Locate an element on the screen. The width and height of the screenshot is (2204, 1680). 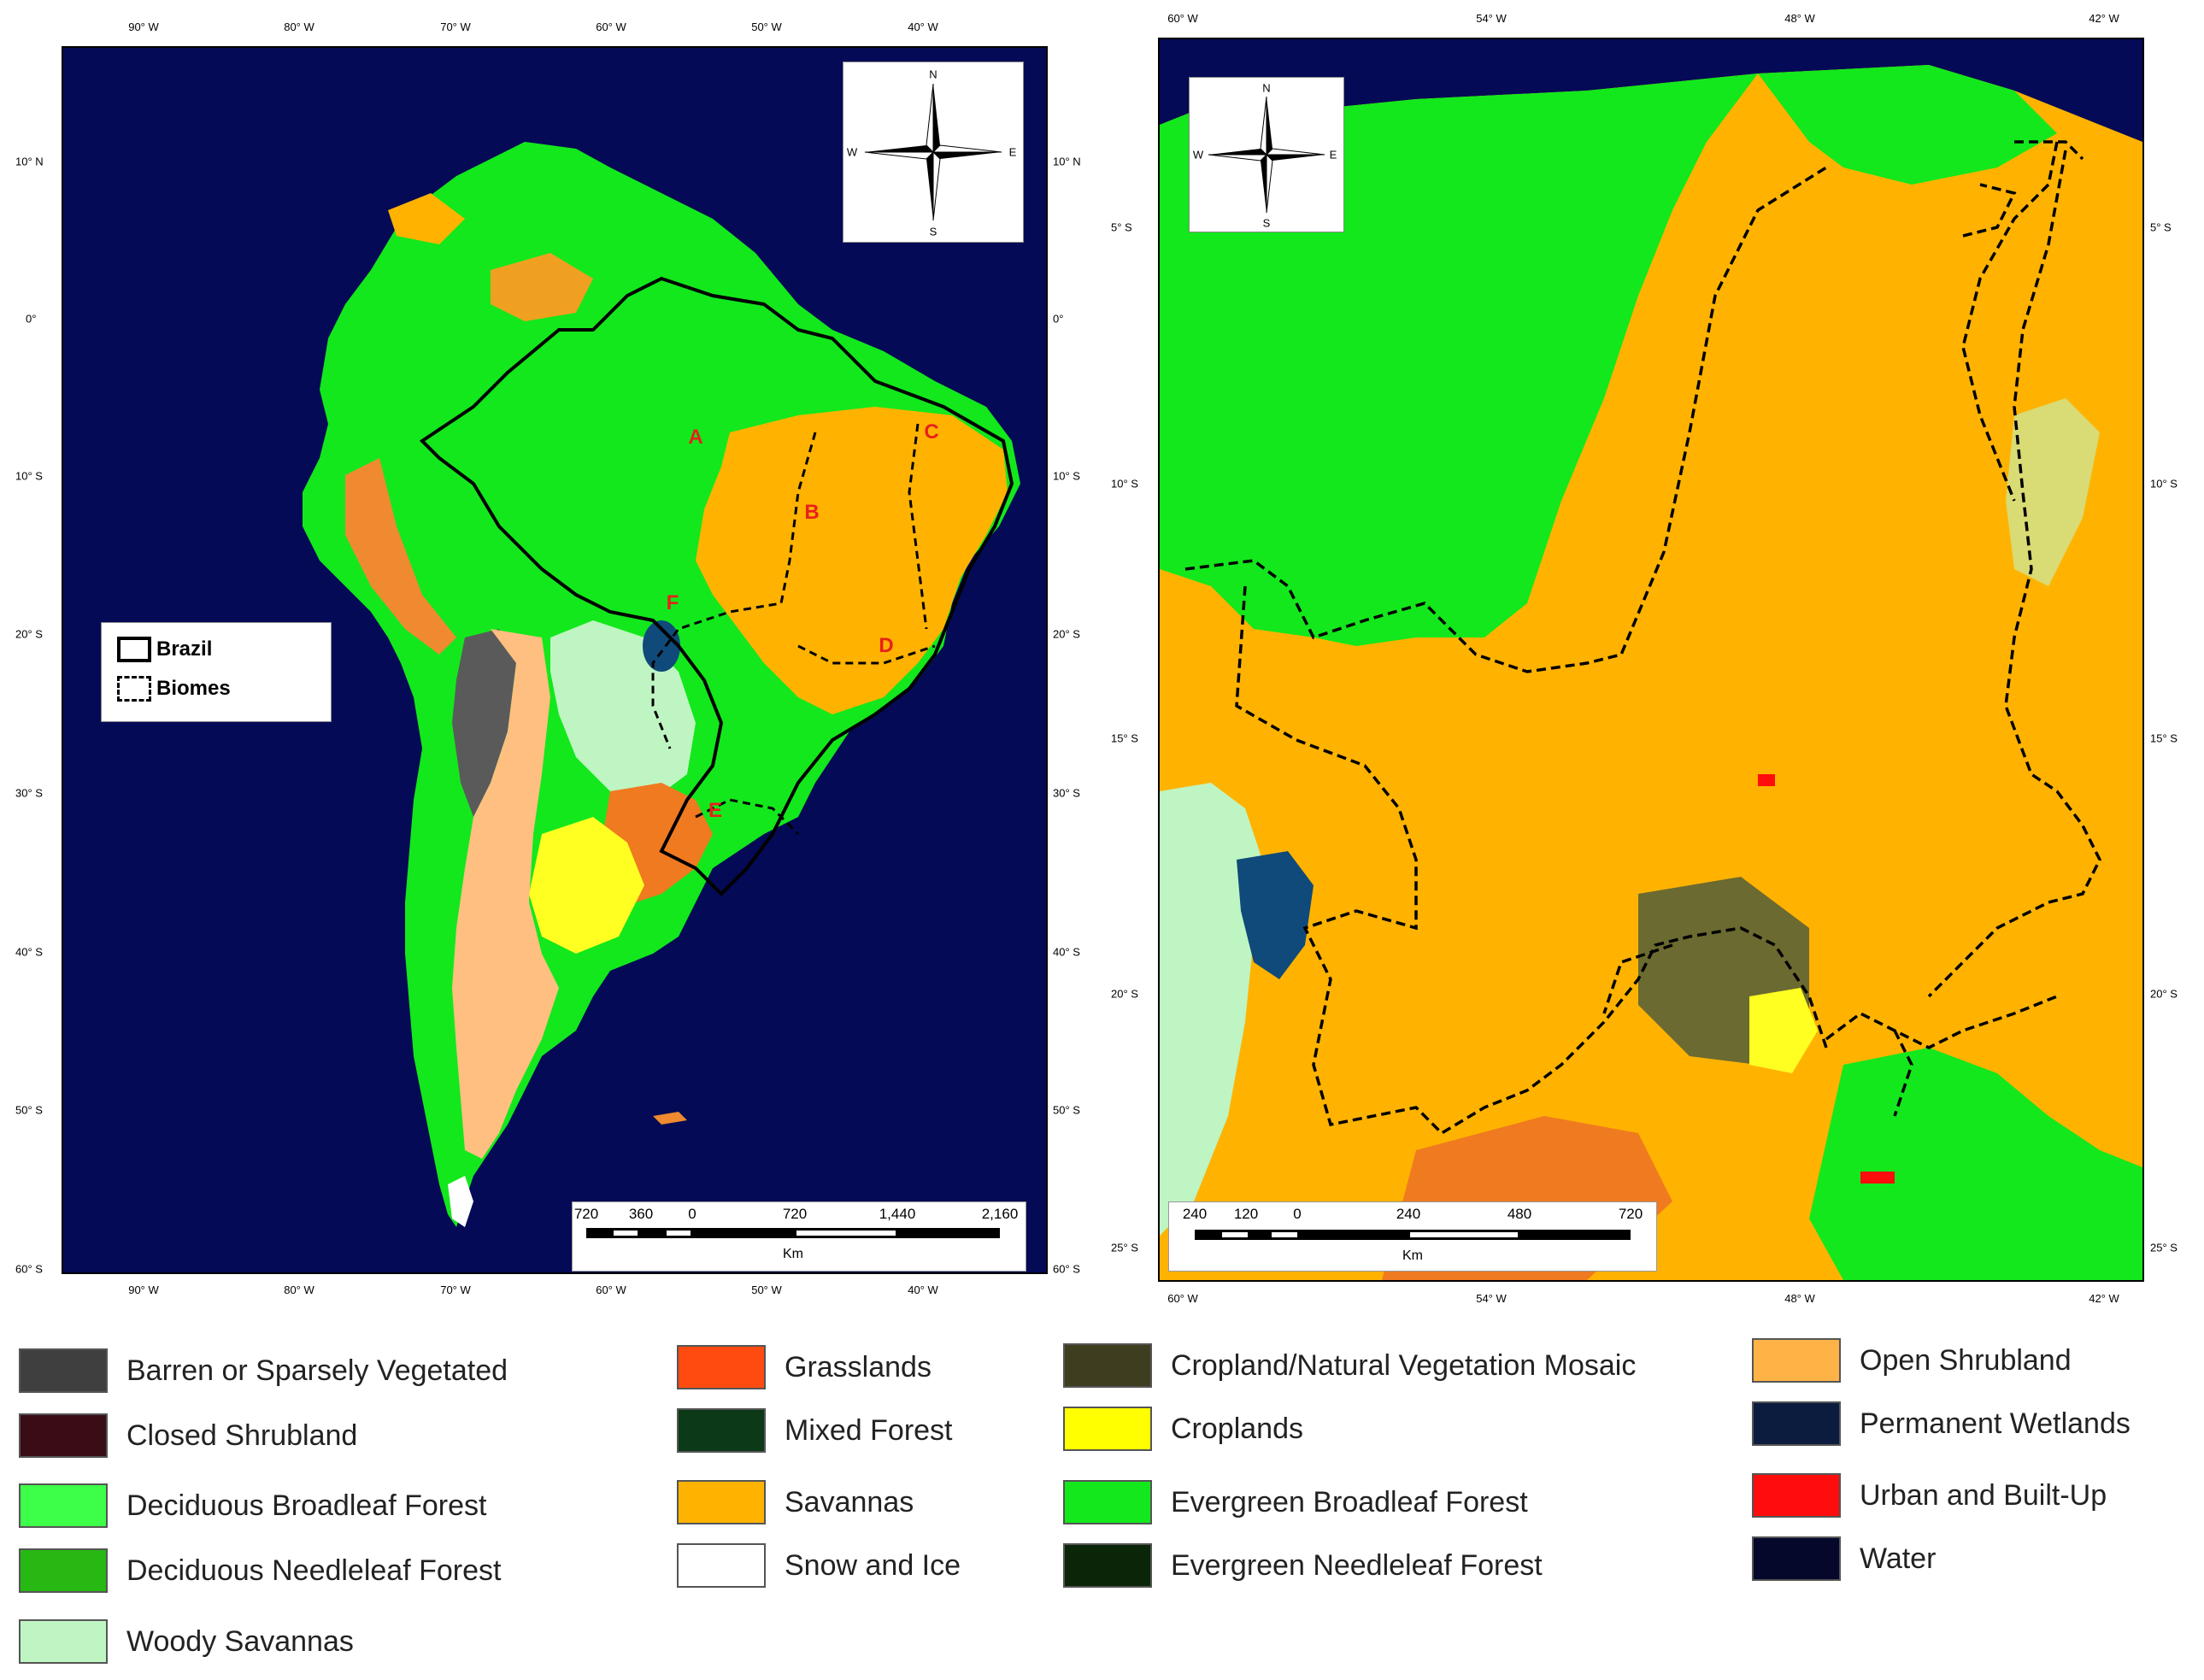
left-lon-bottom-1: 80° W is located at coordinates (299, 1289).